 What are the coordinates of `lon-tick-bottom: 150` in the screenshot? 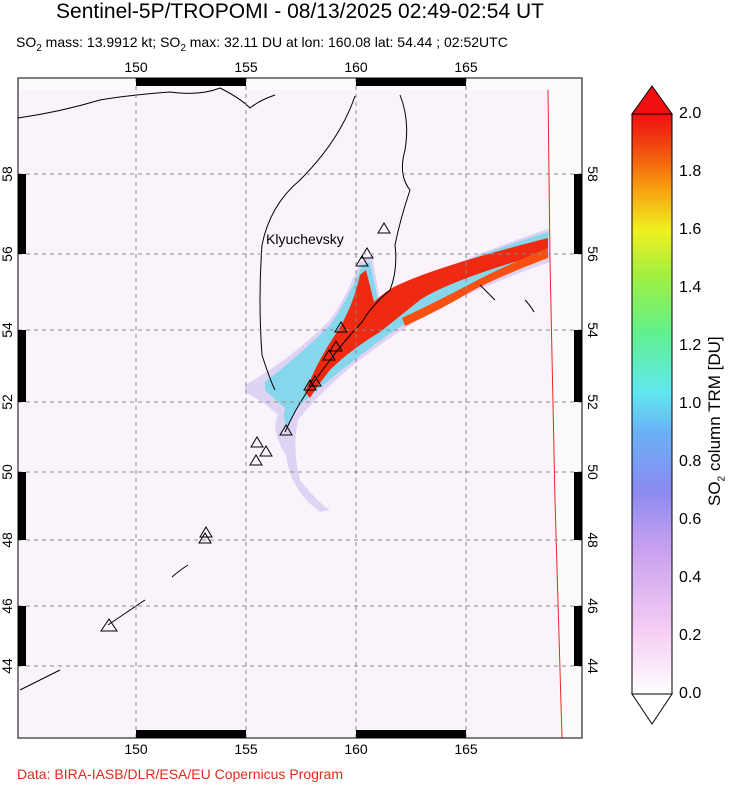 It's located at (136, 749).